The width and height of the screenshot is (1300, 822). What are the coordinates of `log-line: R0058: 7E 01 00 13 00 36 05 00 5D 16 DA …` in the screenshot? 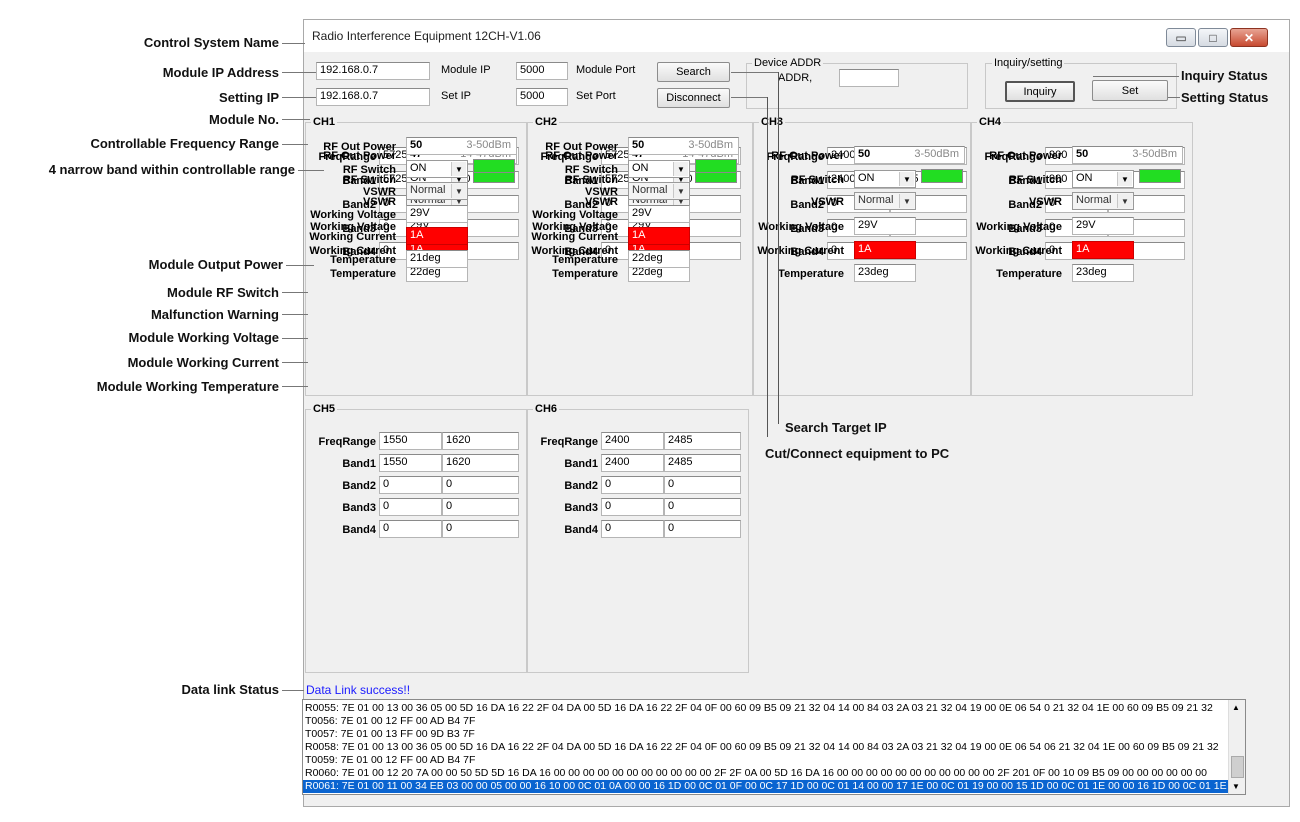 It's located at (762, 747).